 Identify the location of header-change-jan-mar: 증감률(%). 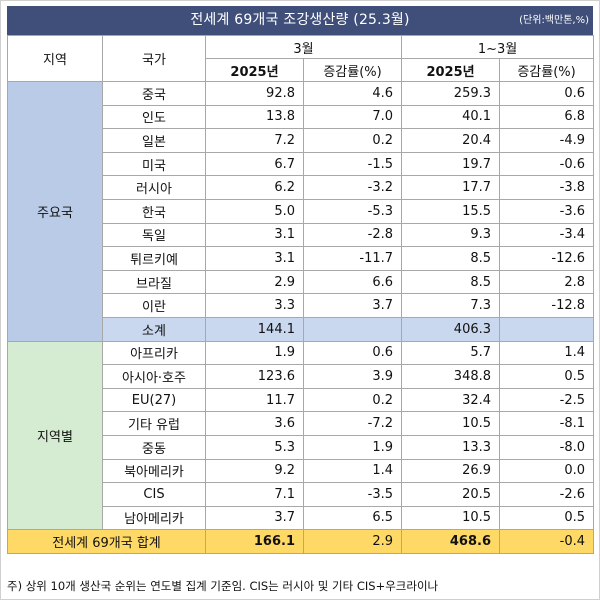
(547, 70).